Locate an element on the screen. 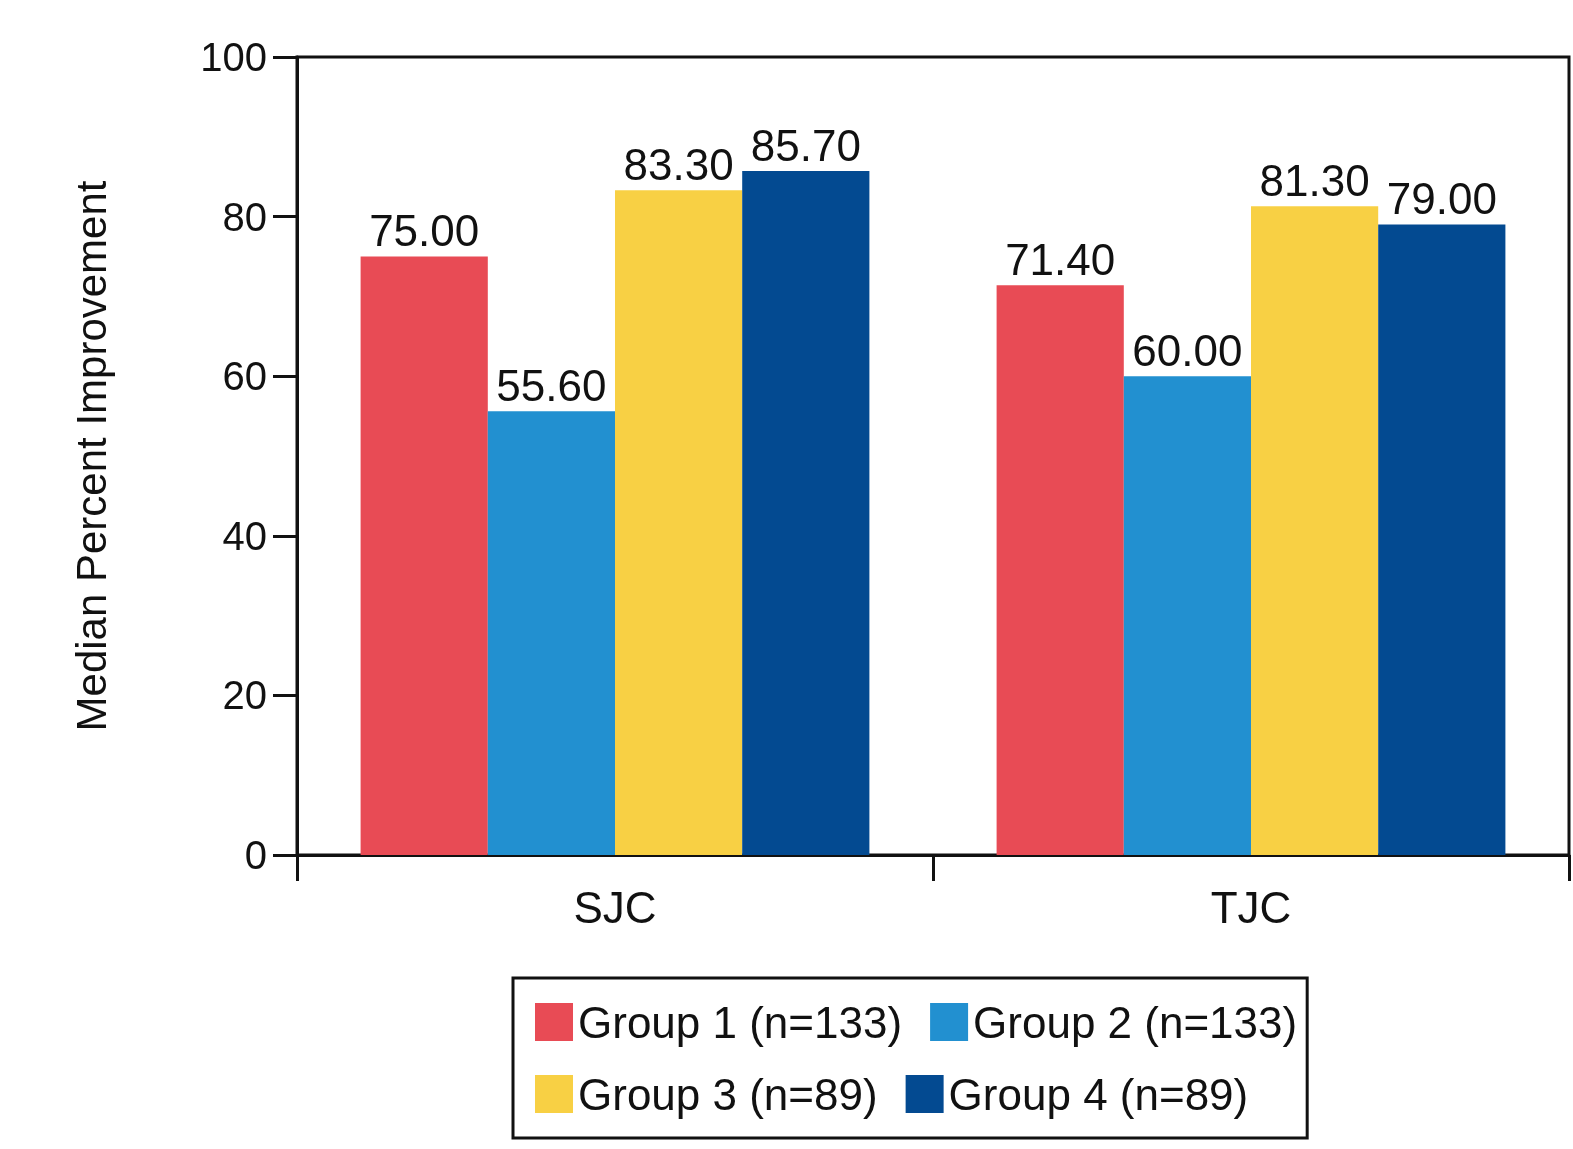 This screenshot has height=1149, width=1573. x-tick-label: SJC is located at coordinates (615, 907).